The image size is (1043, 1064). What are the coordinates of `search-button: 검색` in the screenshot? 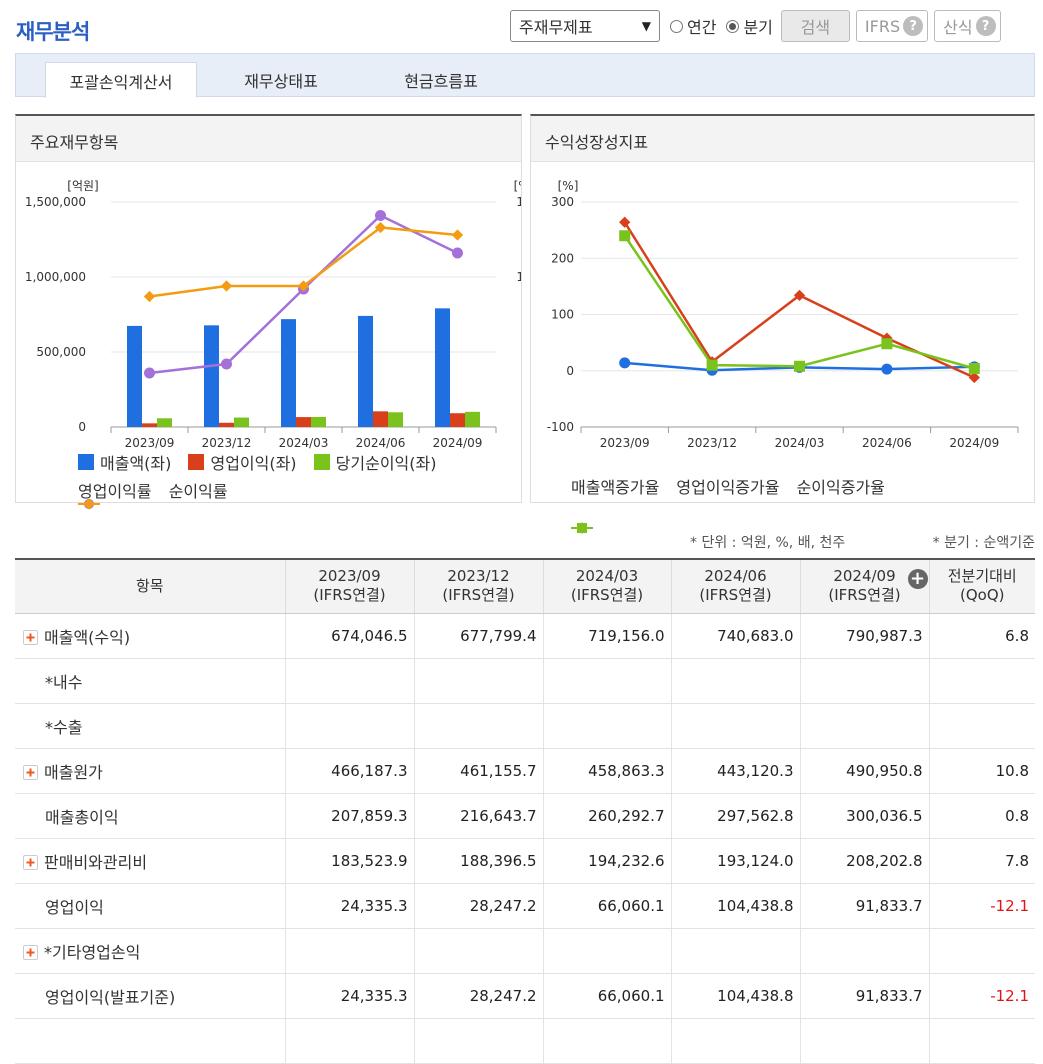 It's located at (815, 26).